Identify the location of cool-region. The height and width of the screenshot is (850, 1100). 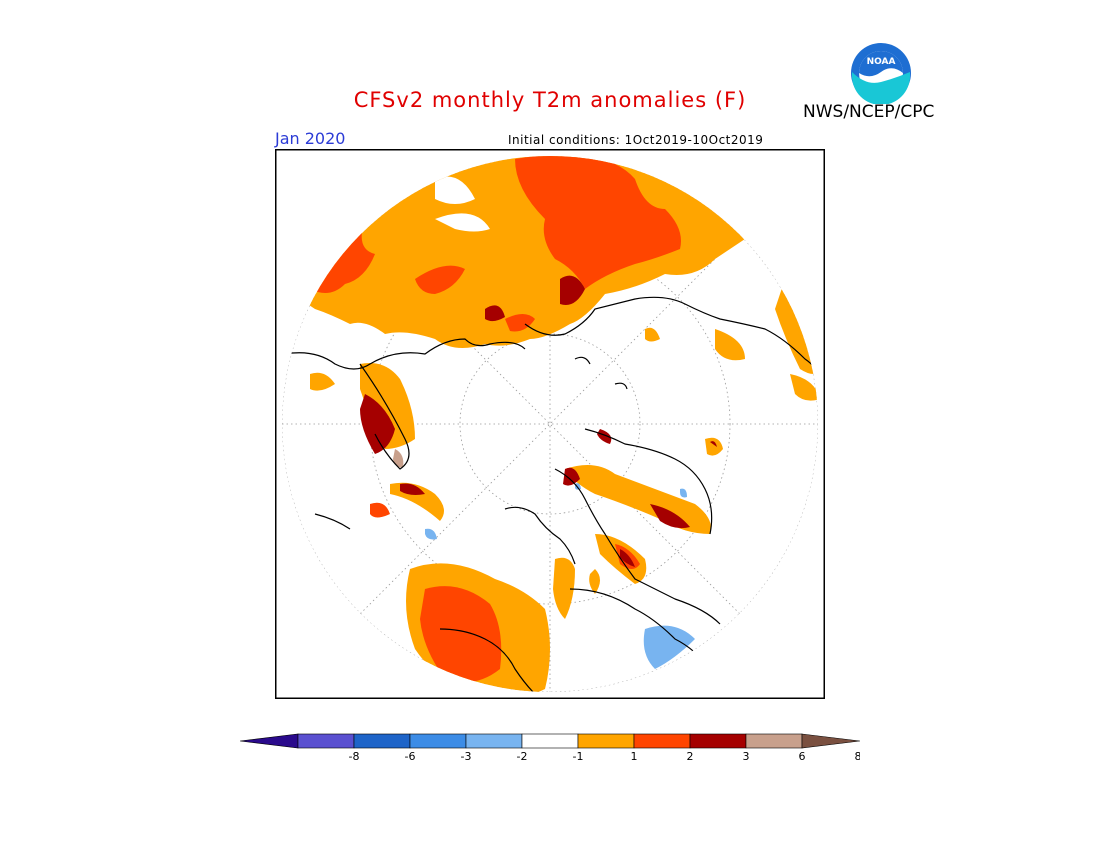
(560, 576).